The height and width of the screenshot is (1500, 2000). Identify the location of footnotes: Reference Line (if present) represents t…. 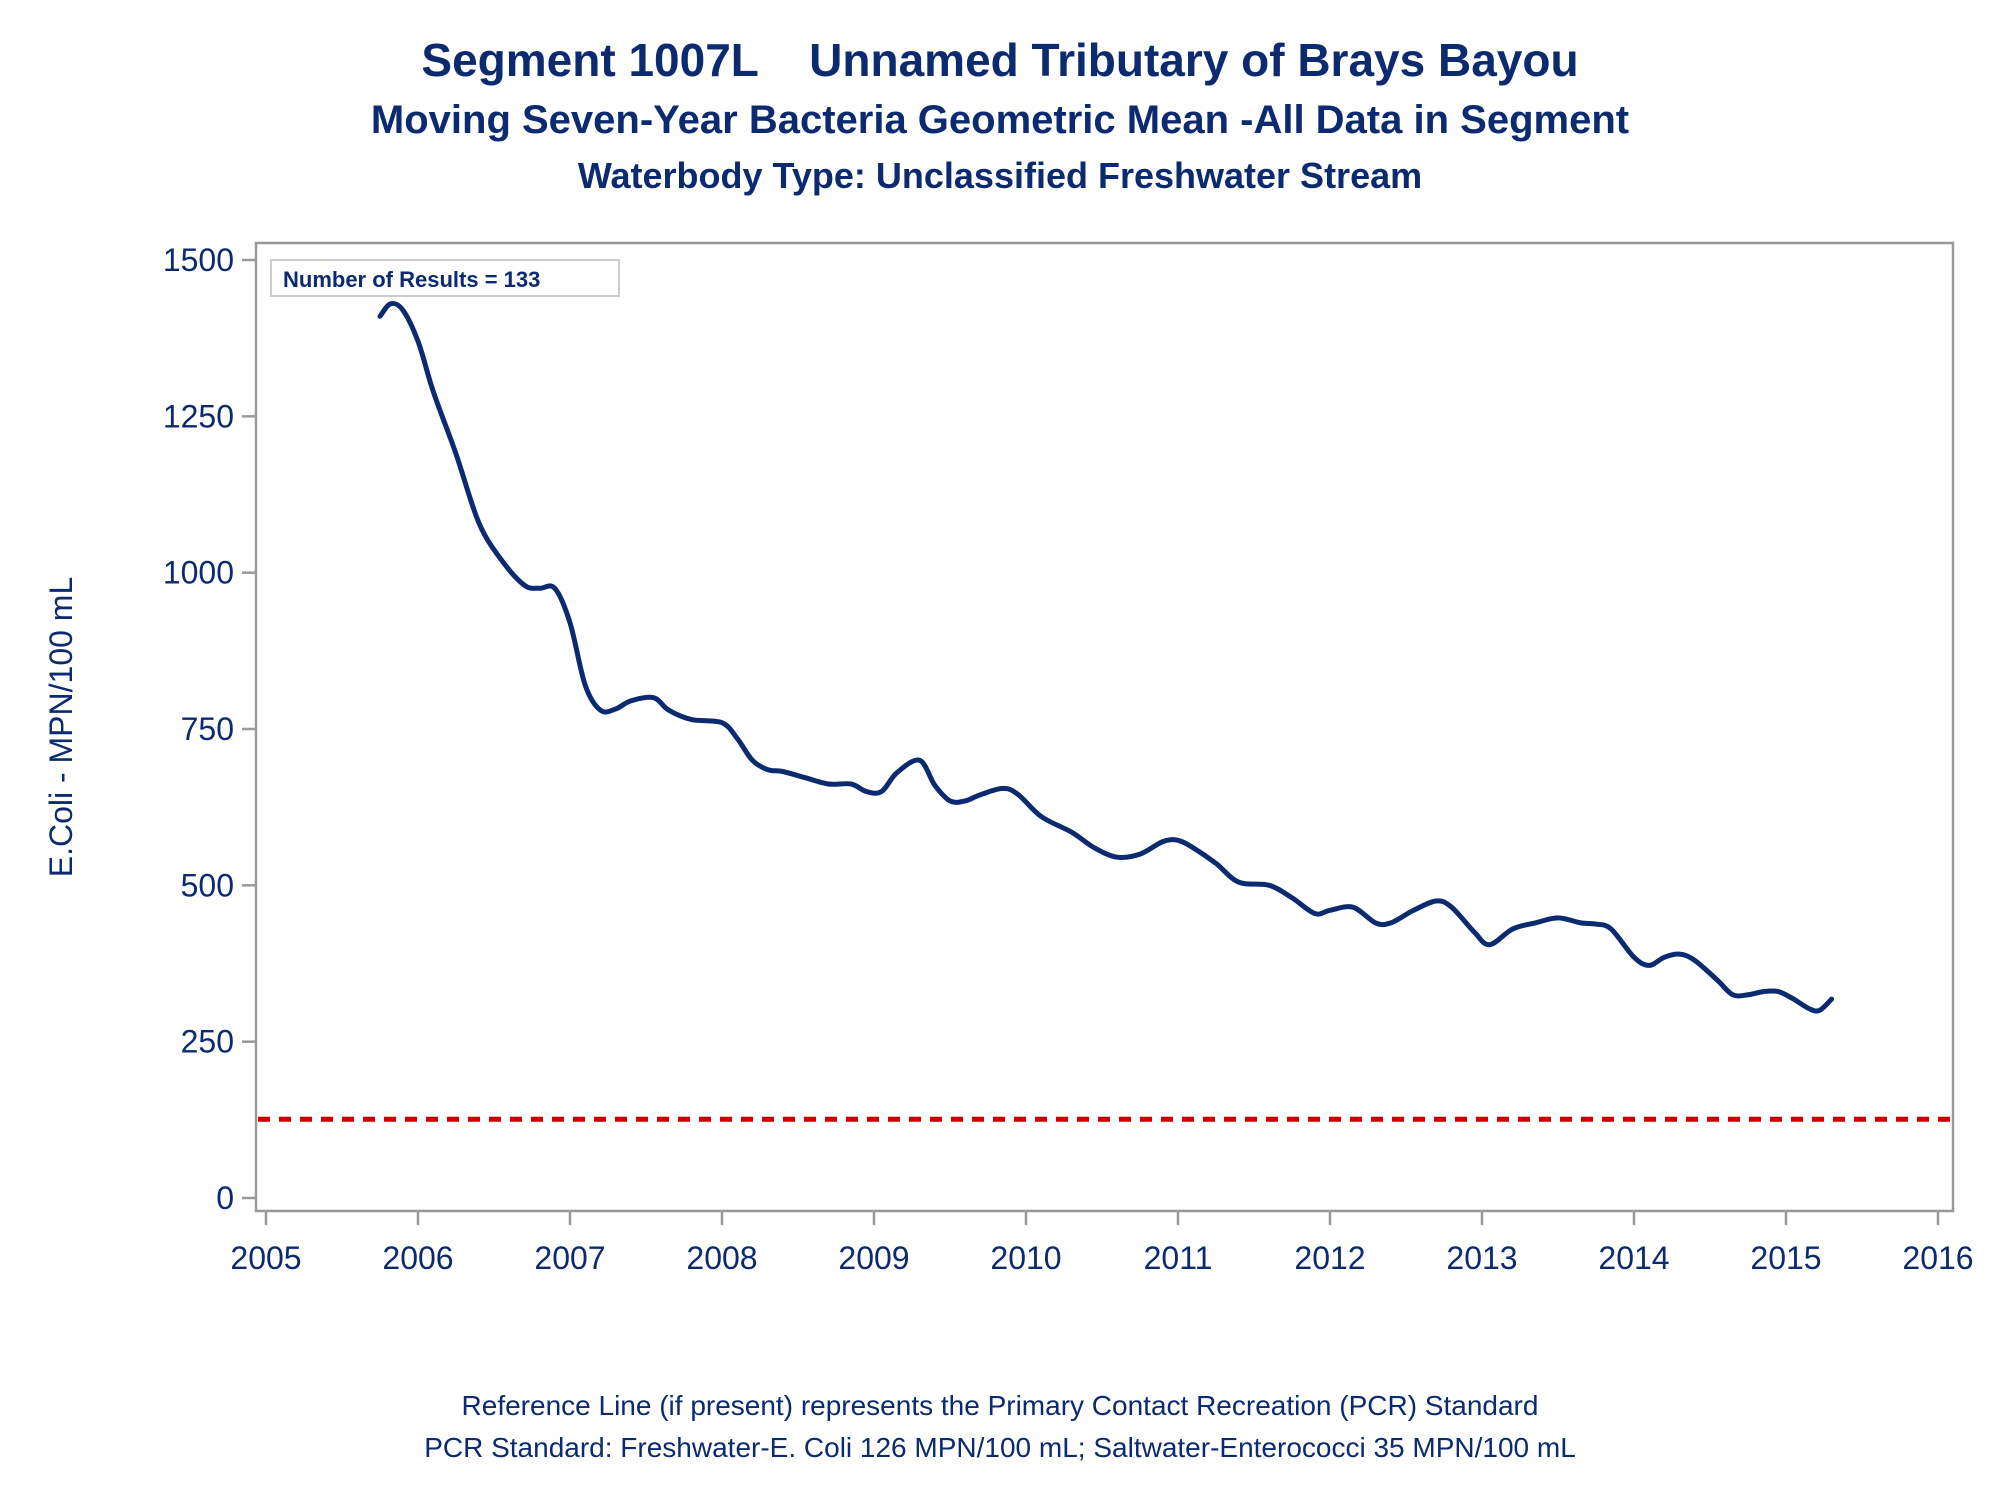
(1000, 1427).